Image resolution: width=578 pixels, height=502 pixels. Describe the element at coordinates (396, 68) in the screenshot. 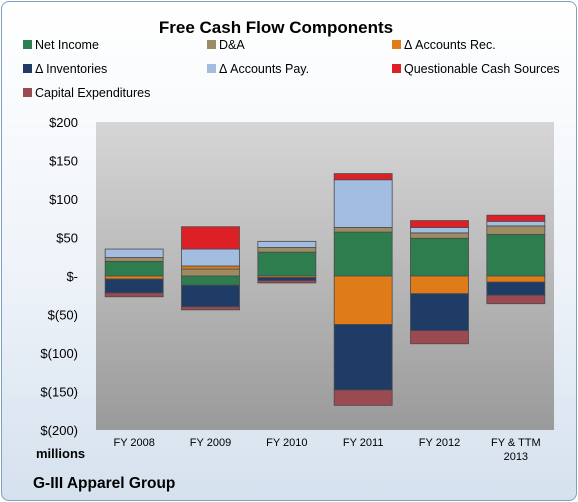

I see `legend-swatch-questionable-cash-sources` at that location.